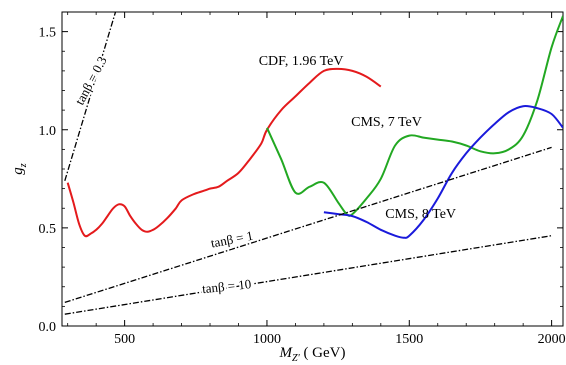  Describe the element at coordinates (91, 80) in the screenshot. I see `series-label-3: tanβ = 0.3` at that location.